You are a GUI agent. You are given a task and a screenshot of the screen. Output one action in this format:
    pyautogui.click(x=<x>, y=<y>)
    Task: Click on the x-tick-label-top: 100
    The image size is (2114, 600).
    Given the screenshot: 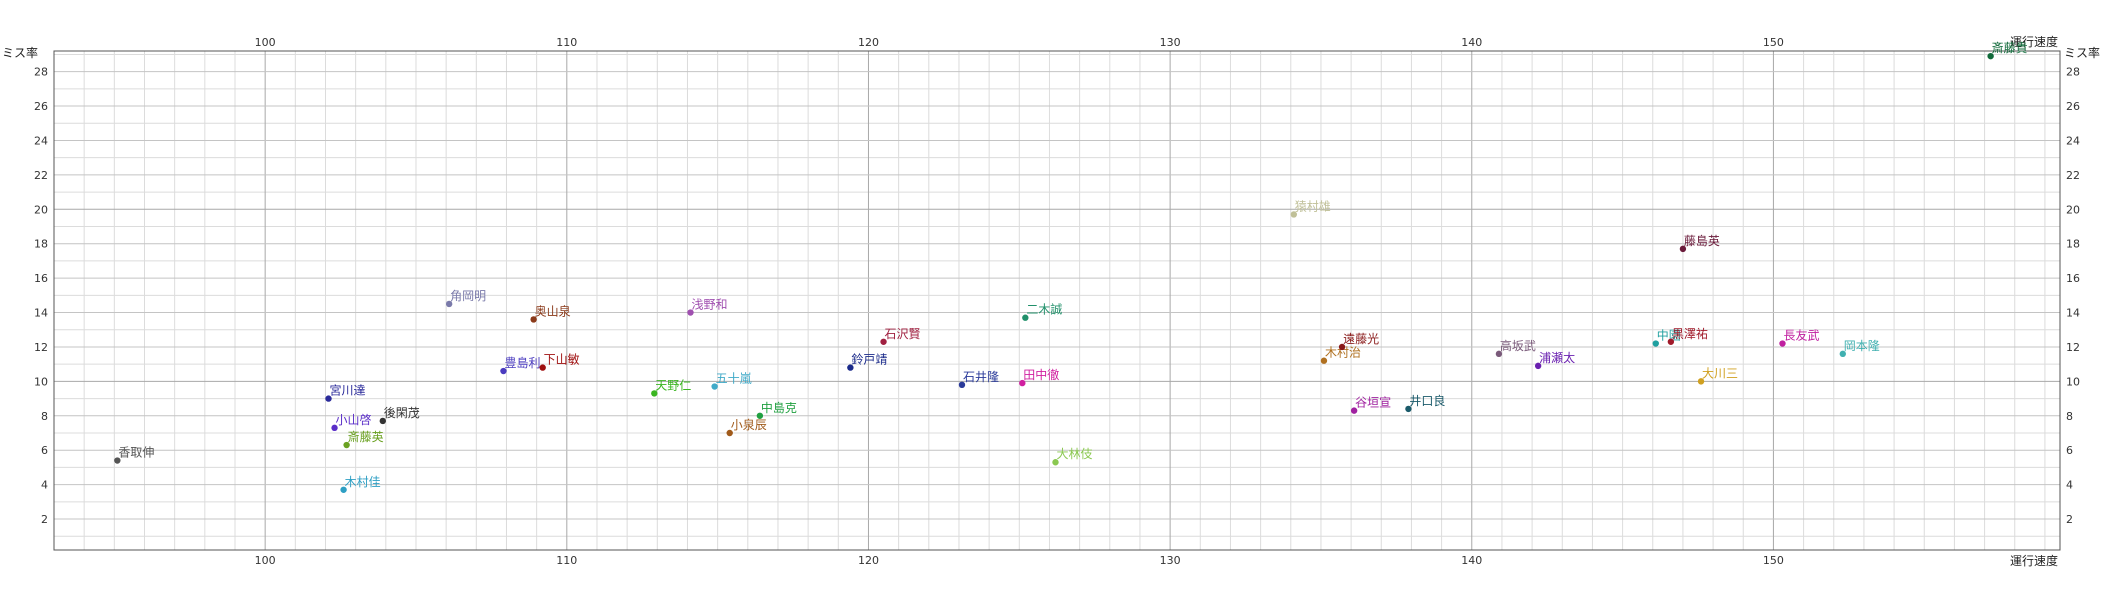 What is the action you would take?
    pyautogui.click(x=265, y=42)
    